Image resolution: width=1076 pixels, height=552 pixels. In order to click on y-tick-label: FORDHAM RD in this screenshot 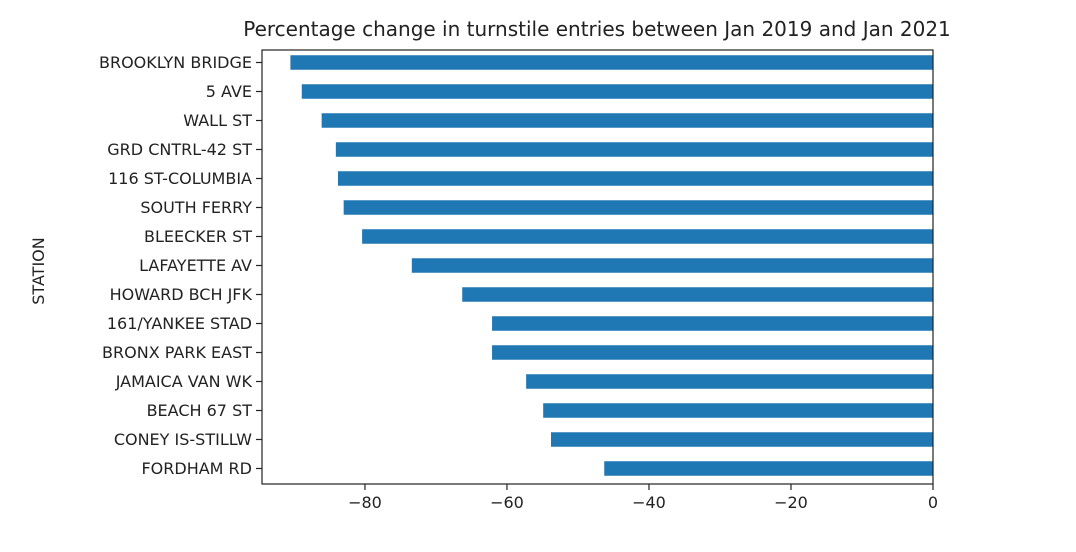, I will do `click(196, 468)`.